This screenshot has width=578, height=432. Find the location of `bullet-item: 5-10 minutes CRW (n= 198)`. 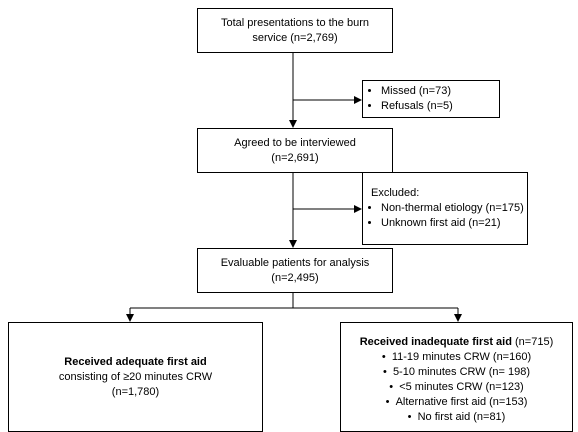

bullet-item: 5-10 minutes CRW (n= 198) is located at coordinates (456, 372).